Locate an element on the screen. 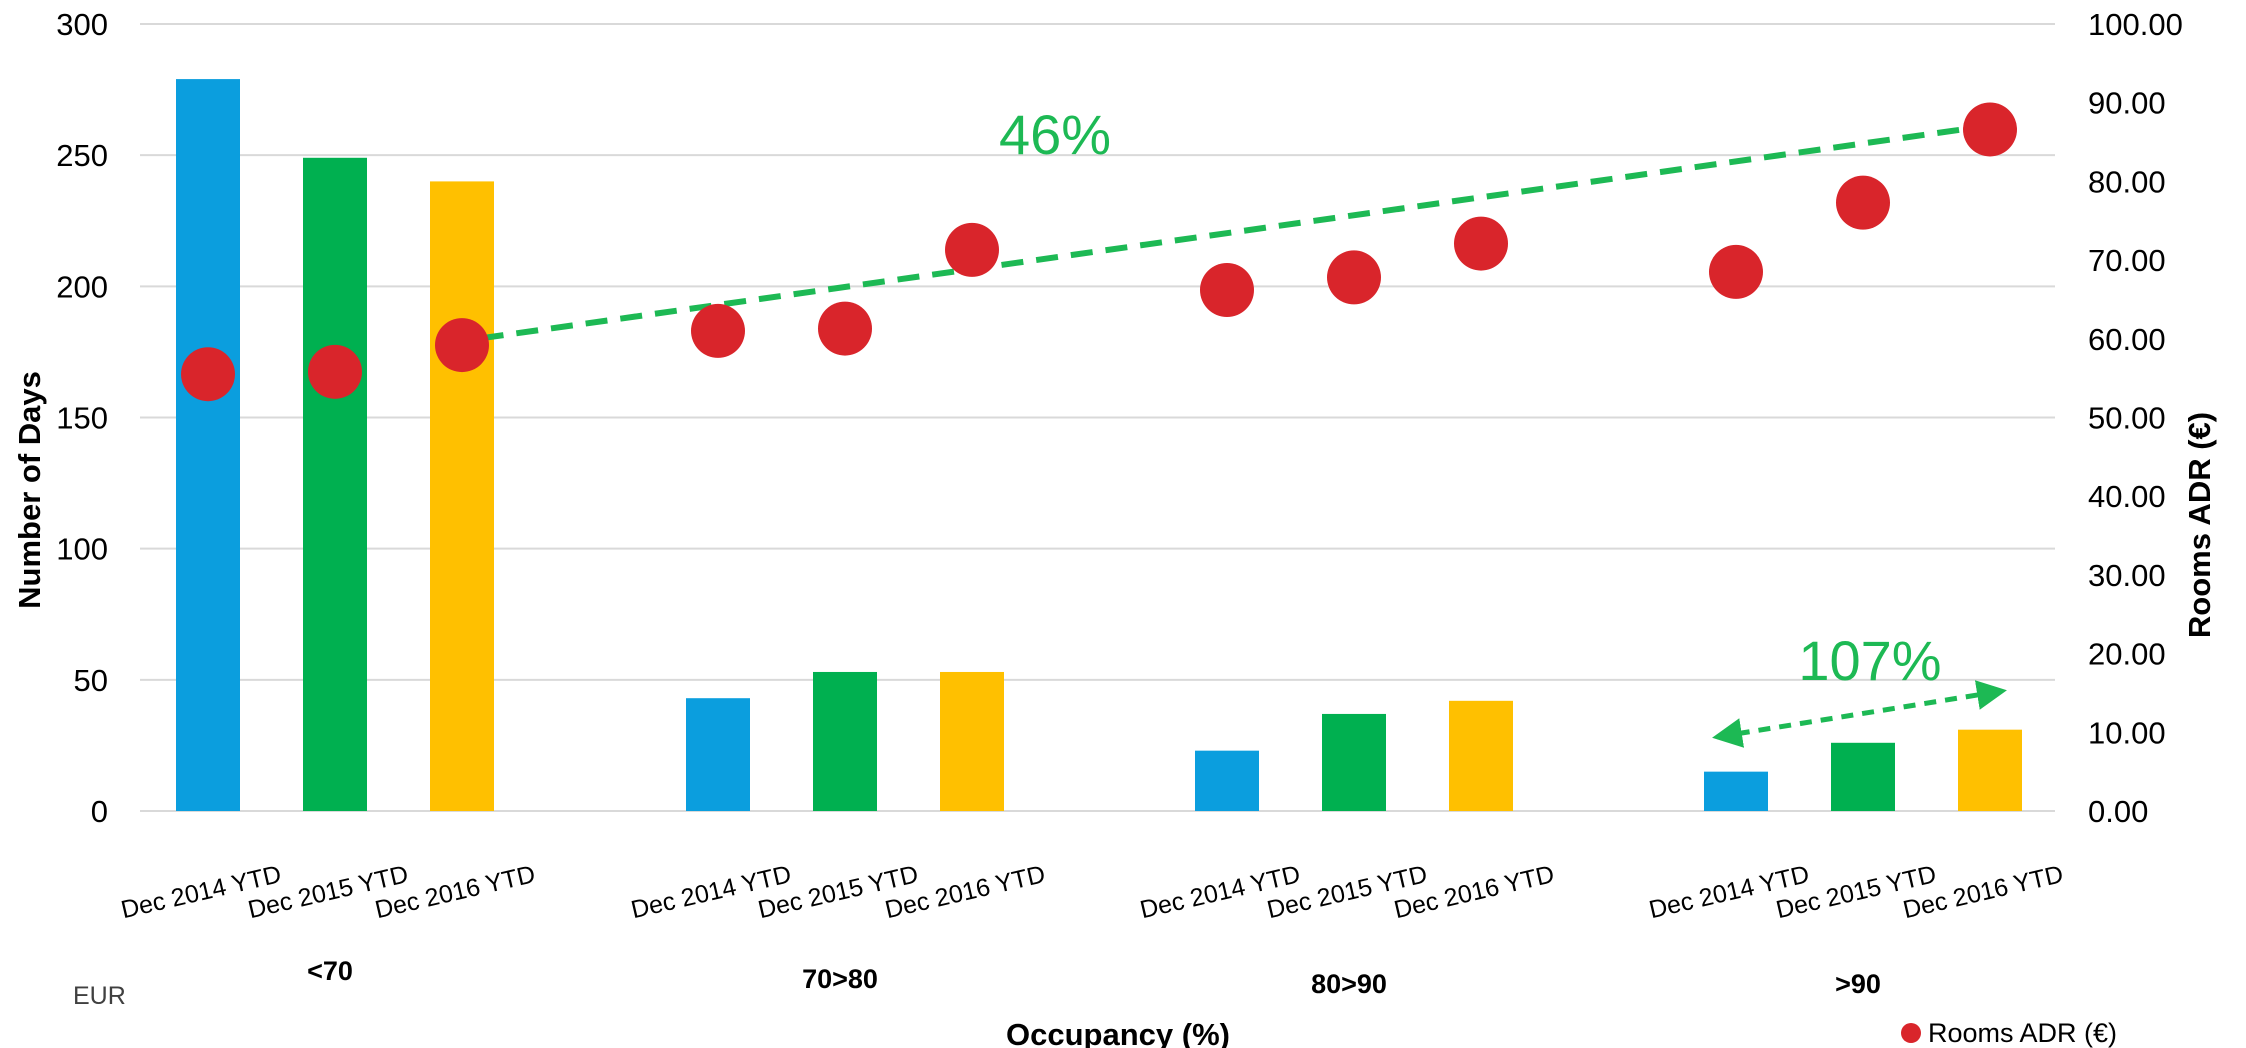 This screenshot has width=2246, height=1048. x-axis-title: Occupancy (%) is located at coordinates (1118, 1032).